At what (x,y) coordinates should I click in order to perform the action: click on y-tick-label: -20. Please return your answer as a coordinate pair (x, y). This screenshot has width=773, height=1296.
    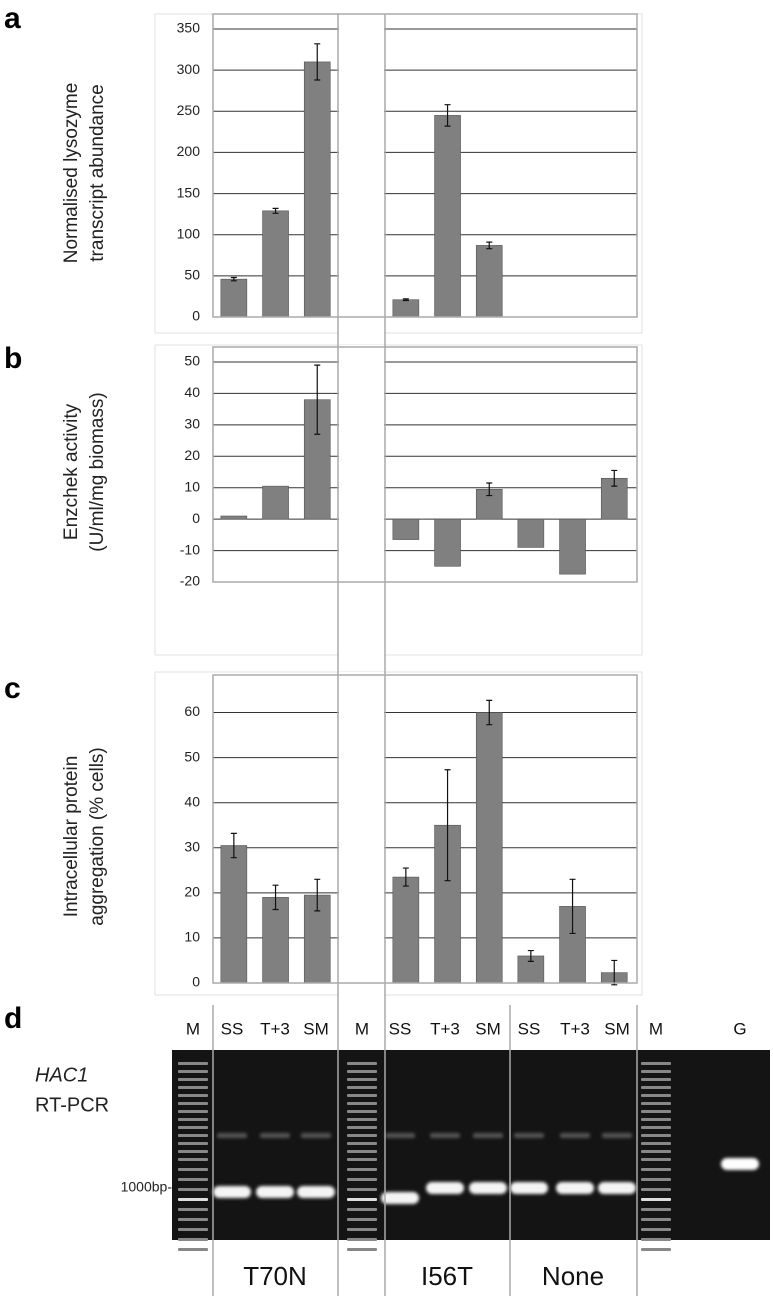
    Looking at the image, I should click on (190, 581).